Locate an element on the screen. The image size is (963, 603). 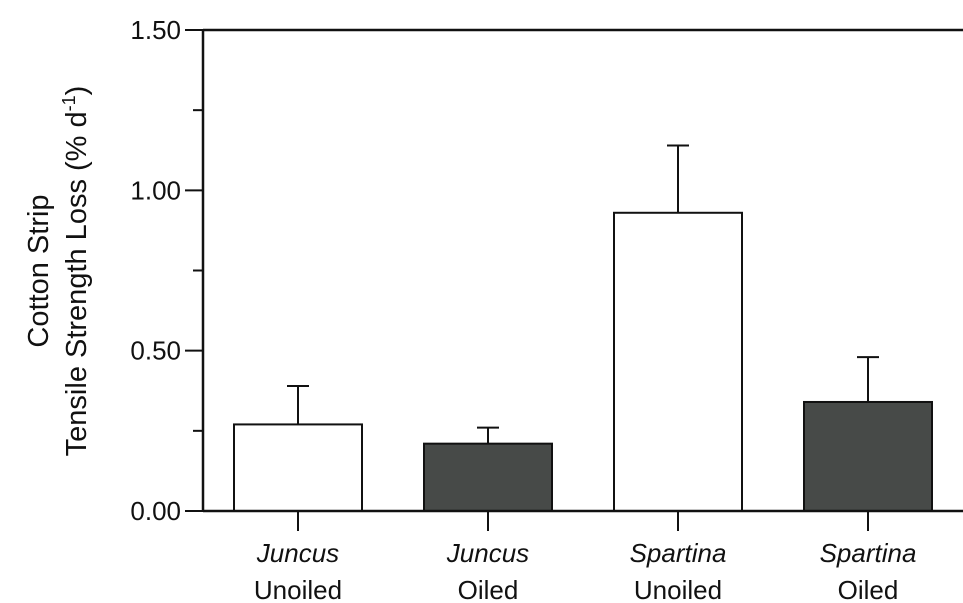
y-tick-label: 0.50 is located at coordinates (155, 351).